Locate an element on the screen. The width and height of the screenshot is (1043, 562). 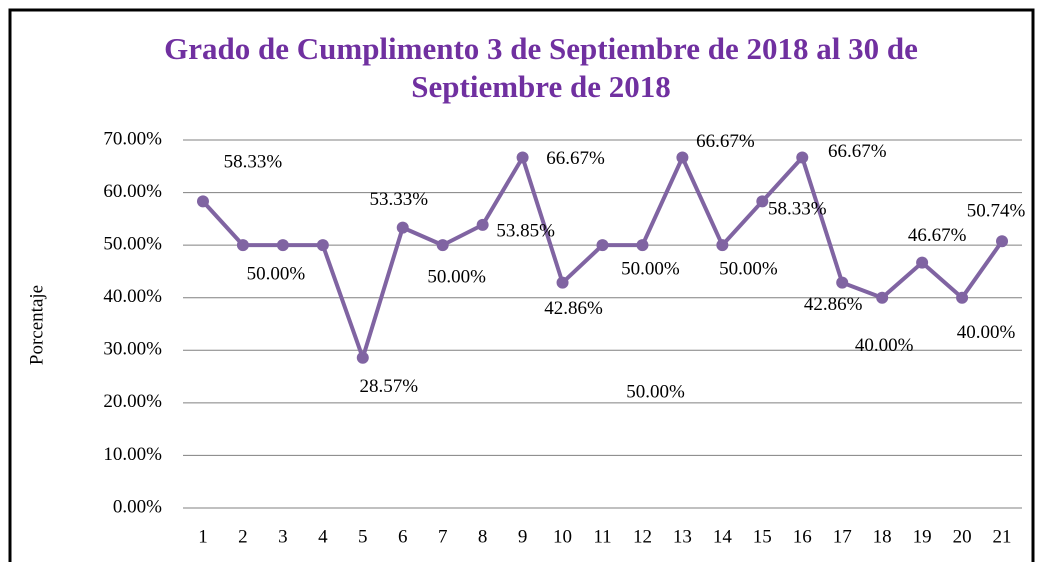
x-tick-label: 5 is located at coordinates (363, 536).